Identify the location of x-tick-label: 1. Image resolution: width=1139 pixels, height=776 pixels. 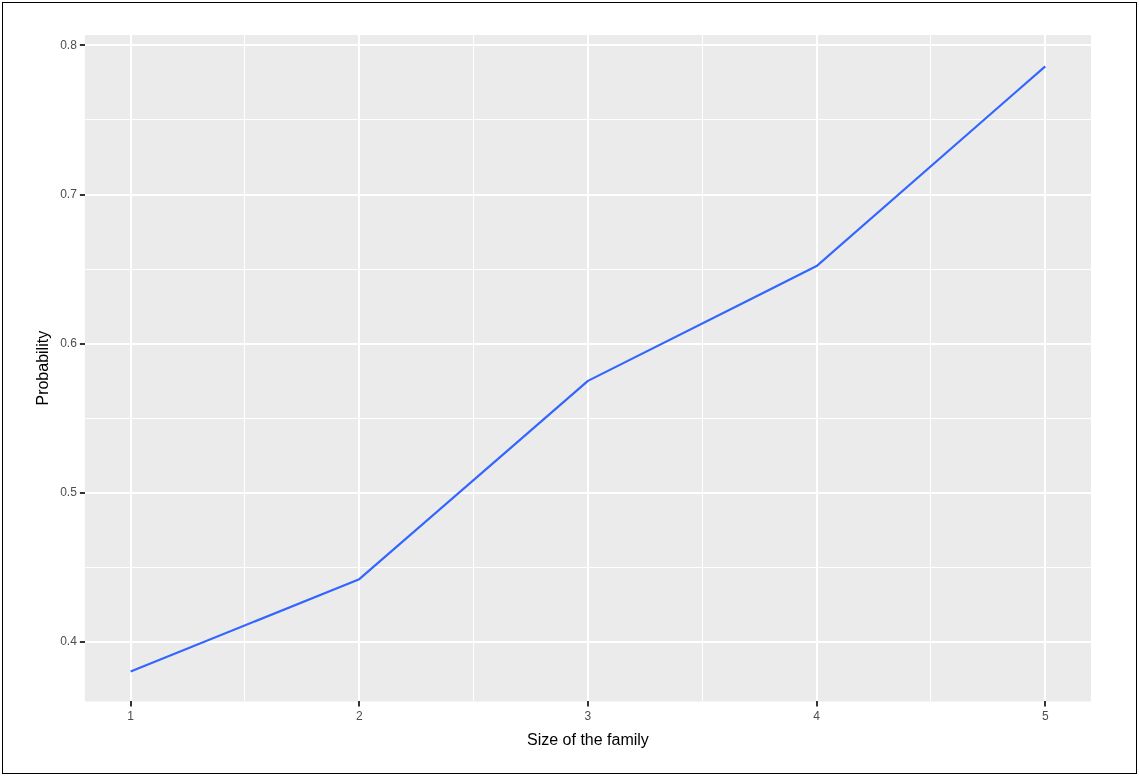
(131, 715).